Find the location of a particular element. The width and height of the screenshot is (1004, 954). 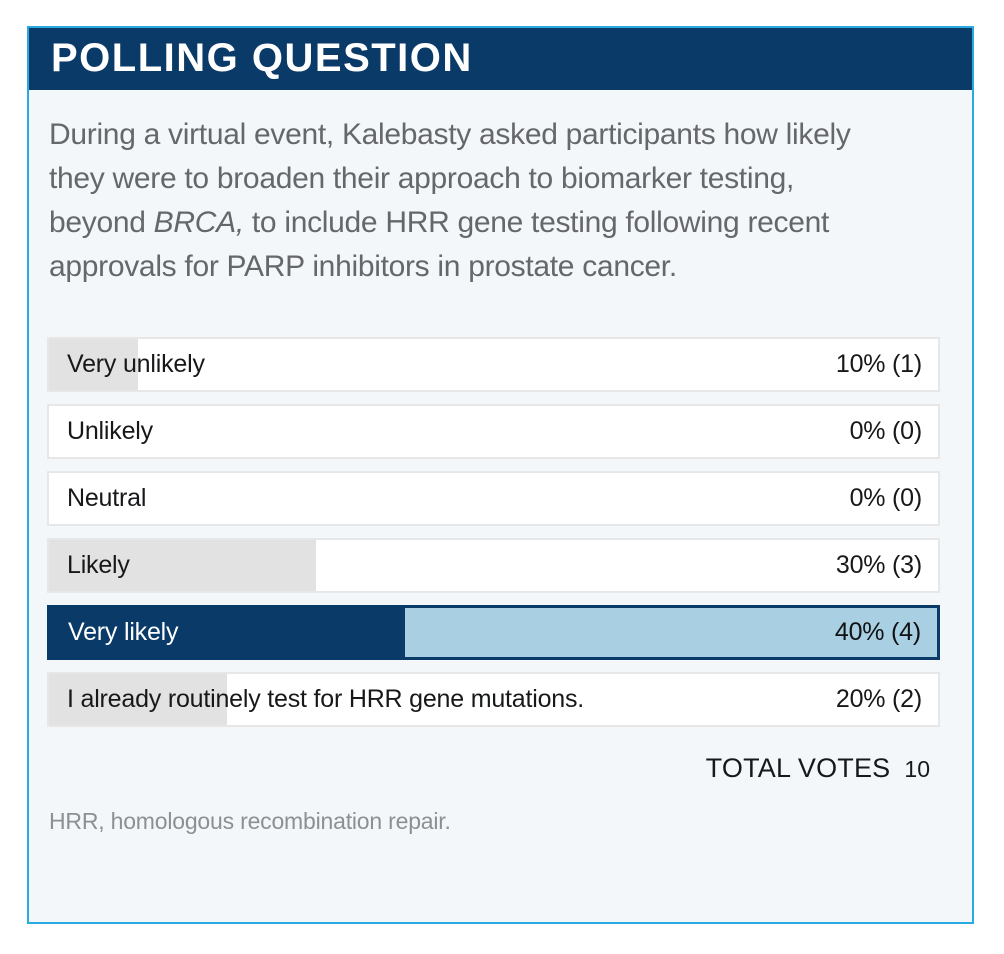

option-label: Likely is located at coordinates (98, 565).